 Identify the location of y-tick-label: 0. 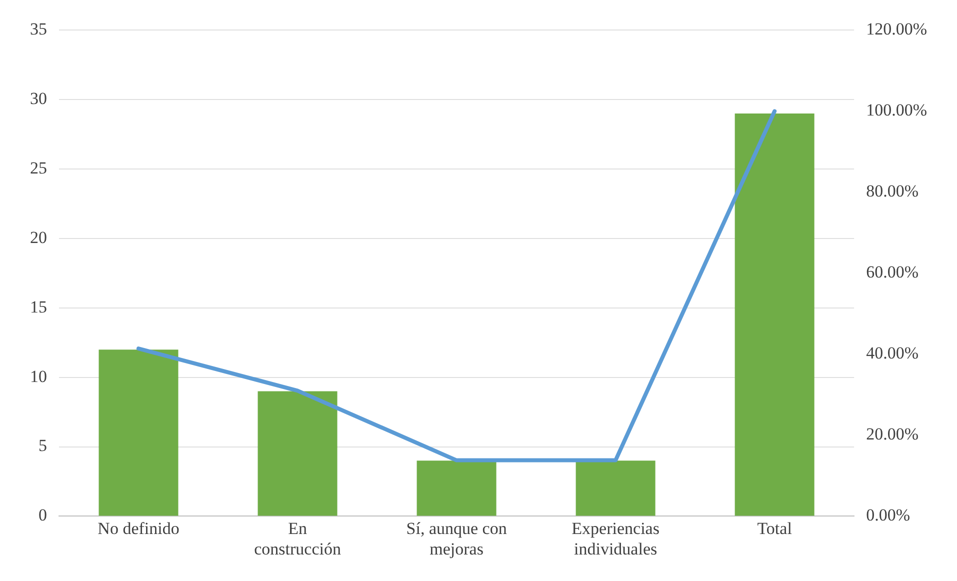
(42, 515).